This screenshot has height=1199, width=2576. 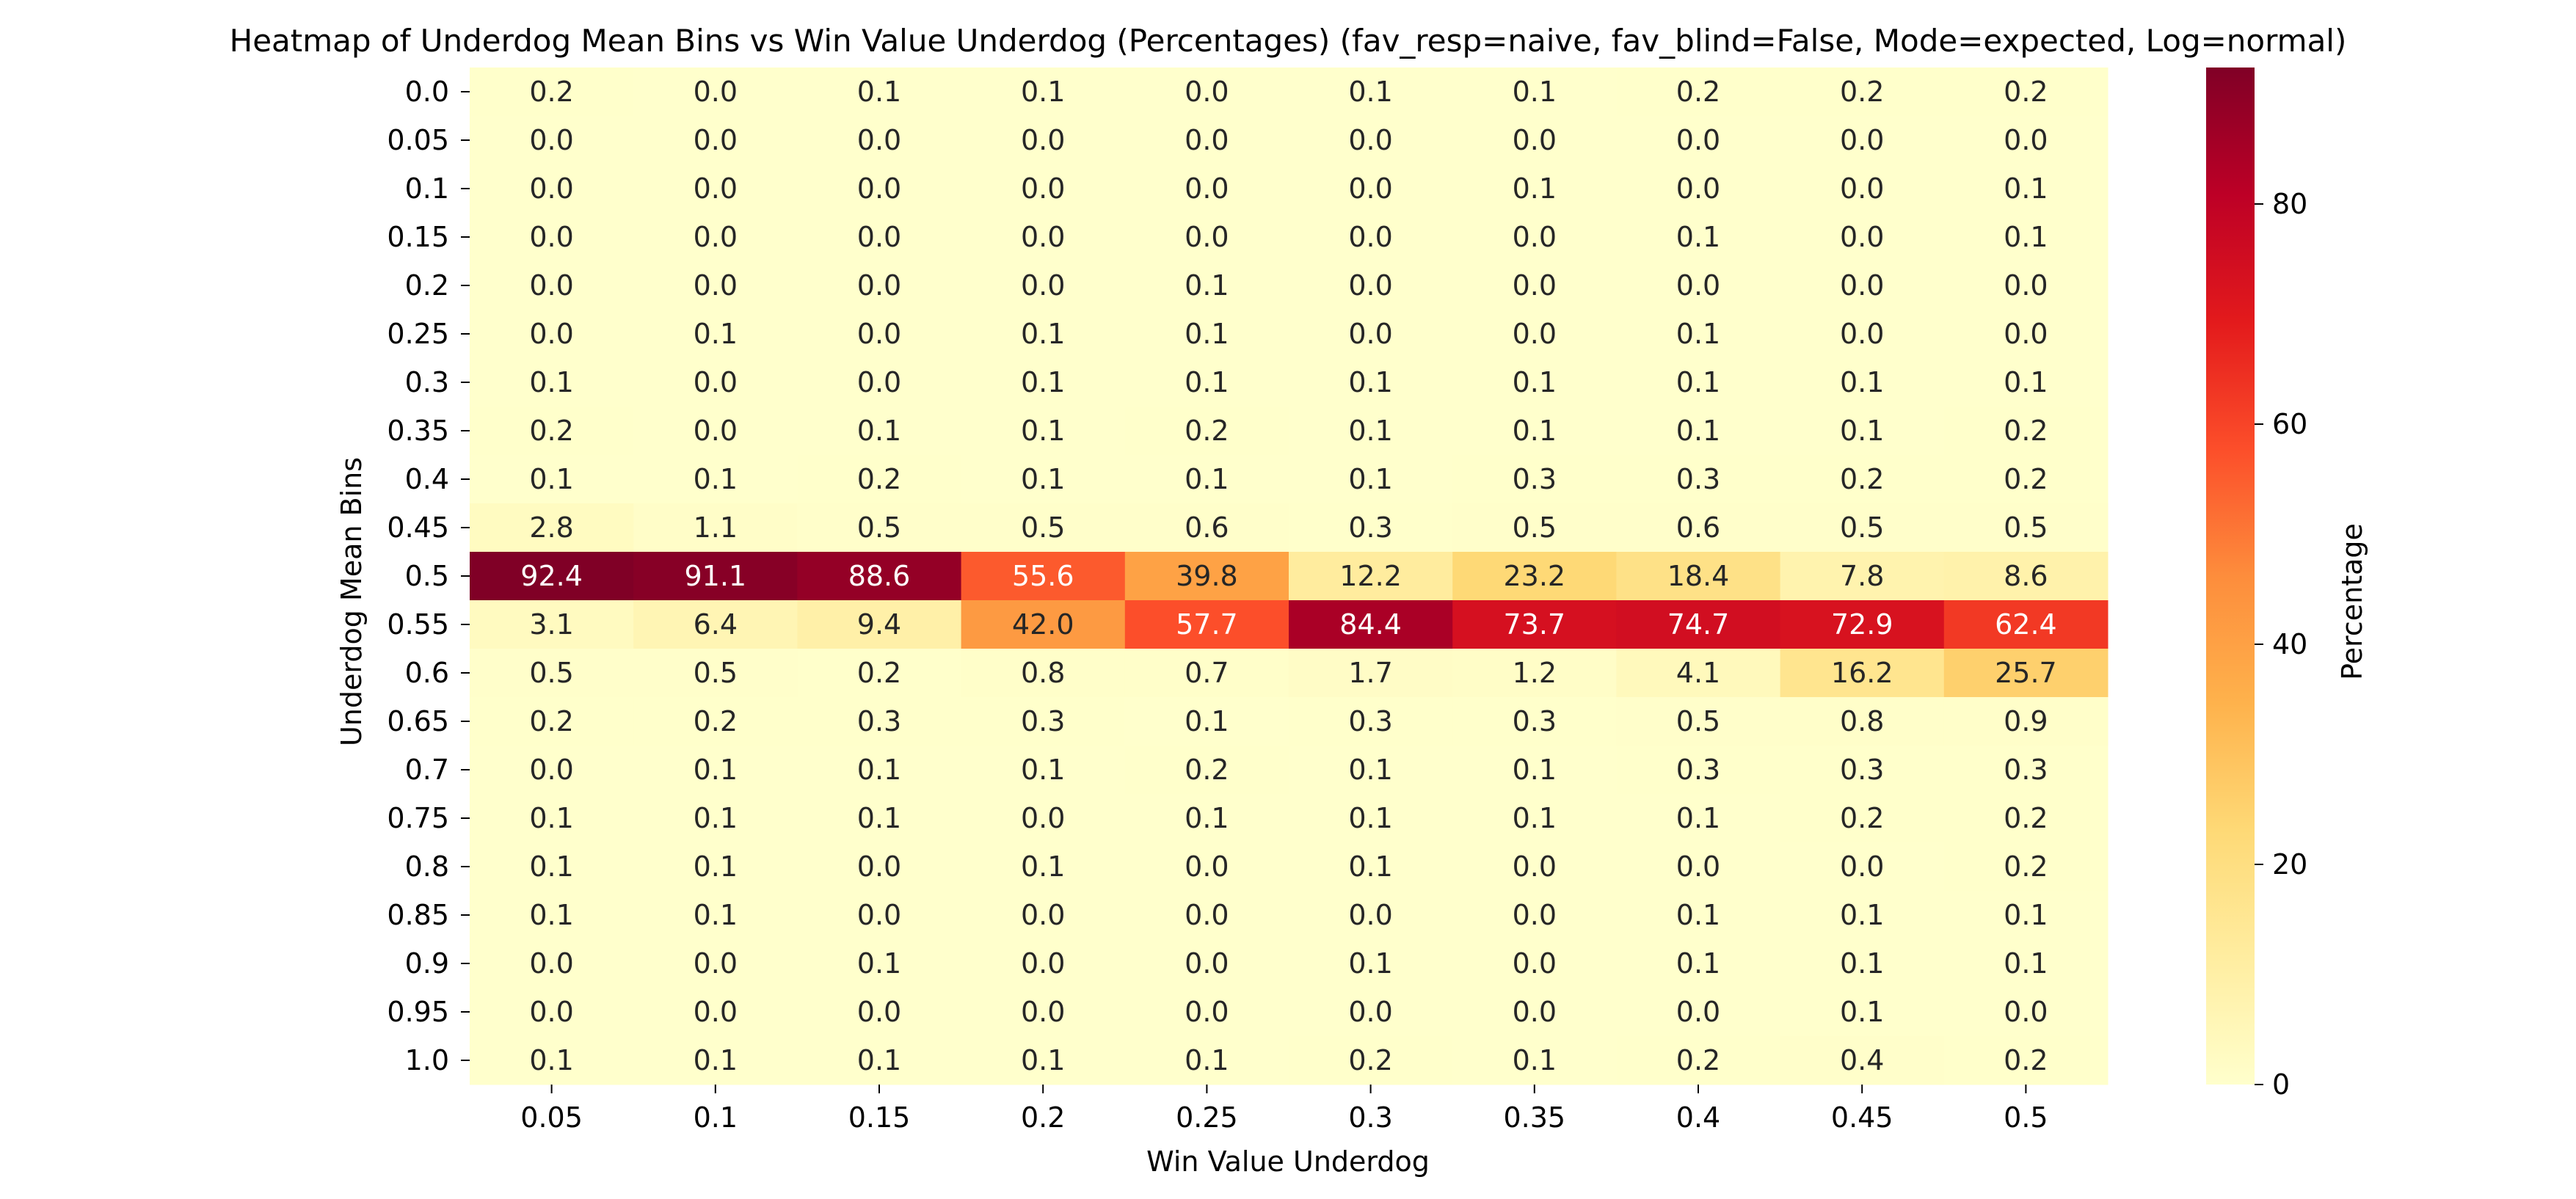 I want to click on y-tick-label: 0.05, so click(x=418, y=140).